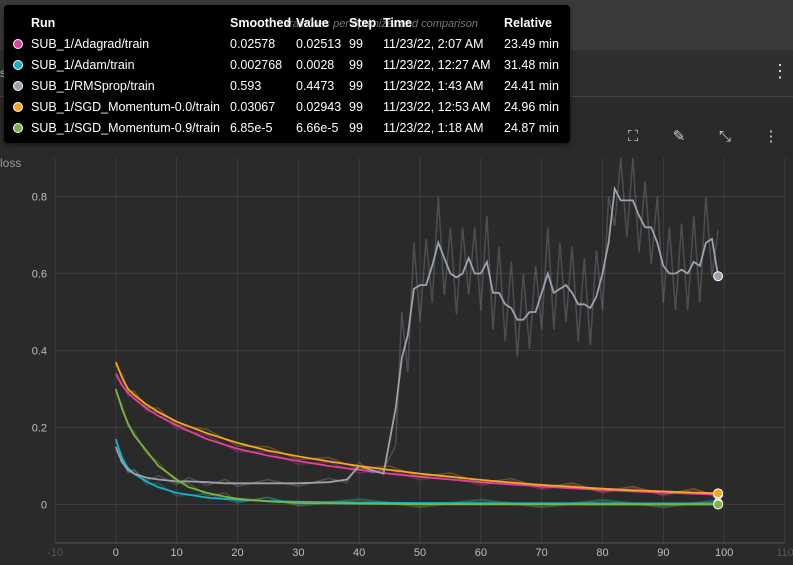 The height and width of the screenshot is (565, 793). I want to click on tooltip-cell-time: 11/23/22, 1:18 AM, so click(433, 128).